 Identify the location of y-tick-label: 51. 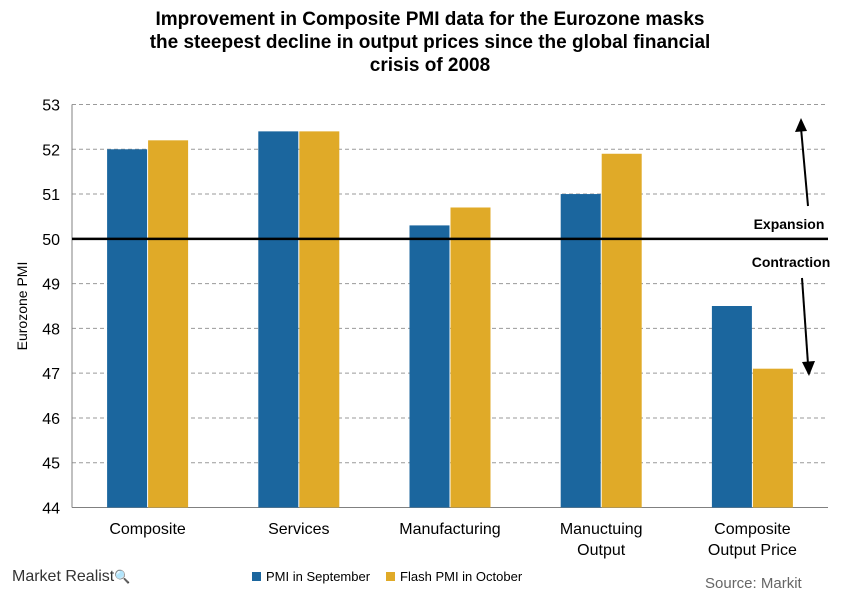
(51, 195).